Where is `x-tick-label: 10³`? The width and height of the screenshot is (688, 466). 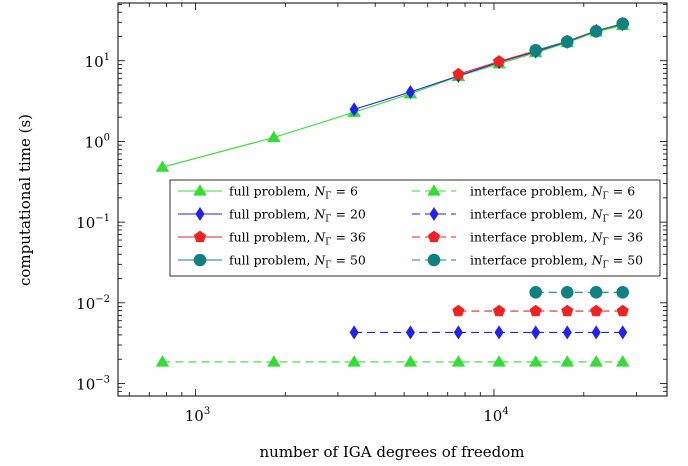 x-tick-label: 10³ is located at coordinates (197, 415).